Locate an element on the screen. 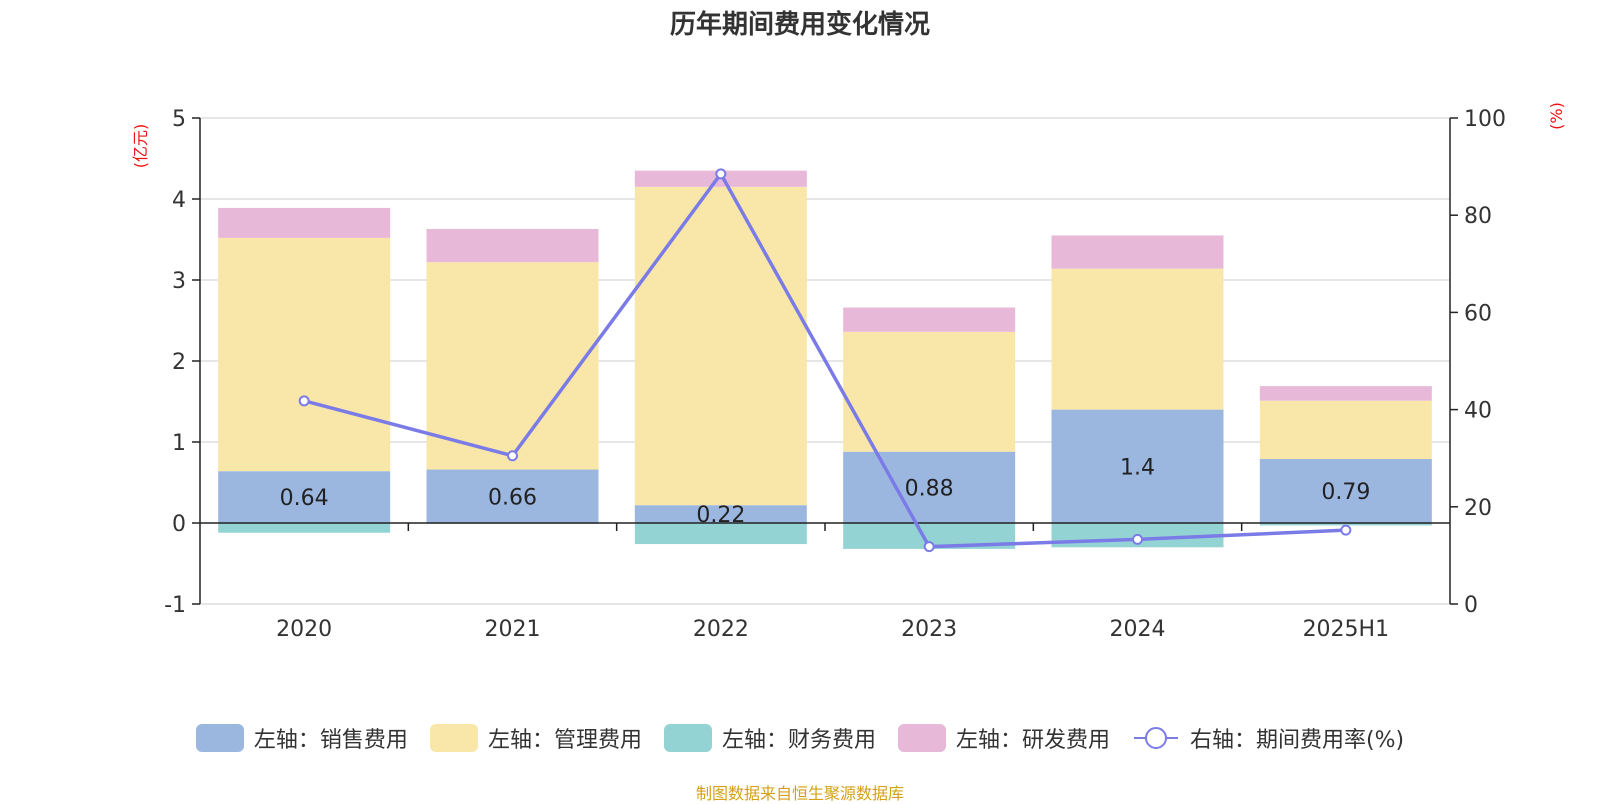 Image resolution: width=1600 pixels, height=804 pixels. legend-item: 左轴：管理费用 is located at coordinates (535, 738).